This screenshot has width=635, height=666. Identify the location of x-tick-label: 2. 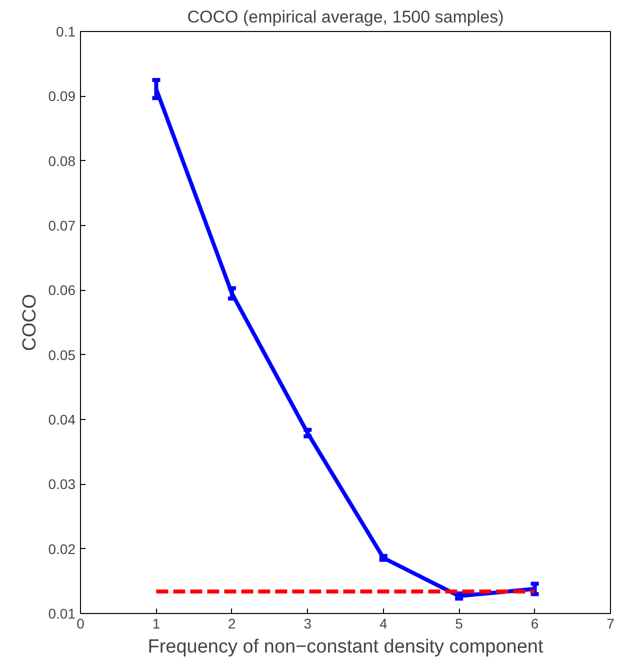
(232, 624).